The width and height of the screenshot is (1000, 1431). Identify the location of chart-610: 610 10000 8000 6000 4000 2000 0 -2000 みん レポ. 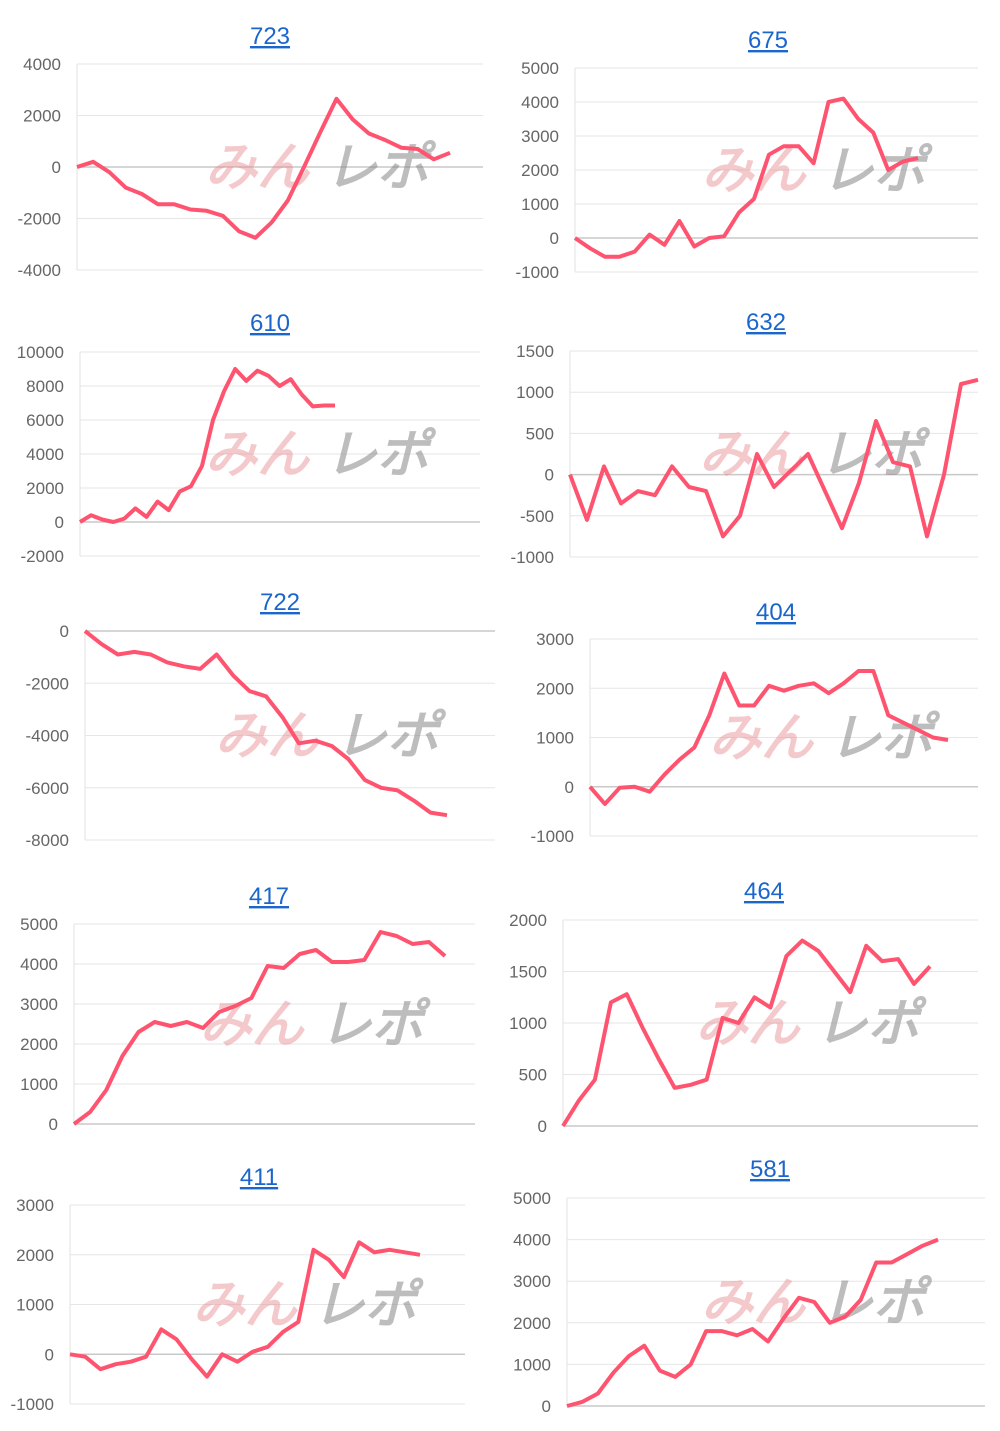
(248, 438).